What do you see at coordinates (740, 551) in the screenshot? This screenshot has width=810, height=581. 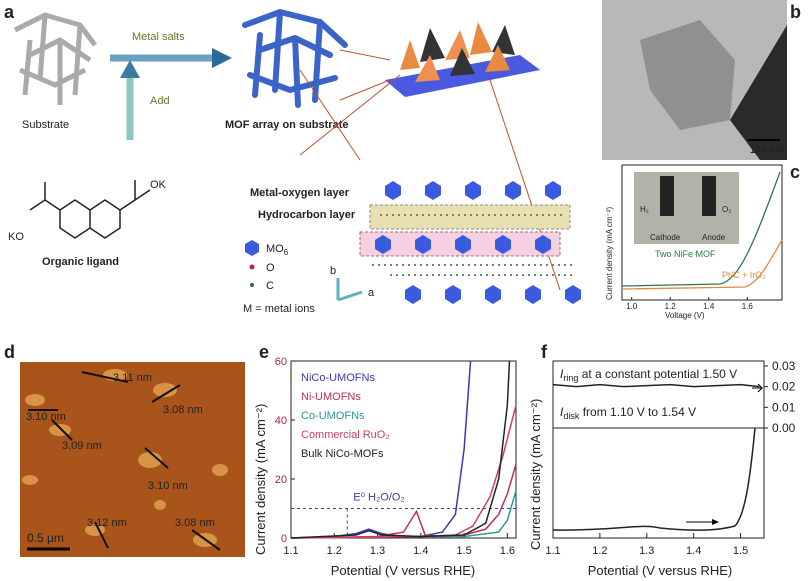 I see `x-tick-label: 1.5` at bounding box center [740, 551].